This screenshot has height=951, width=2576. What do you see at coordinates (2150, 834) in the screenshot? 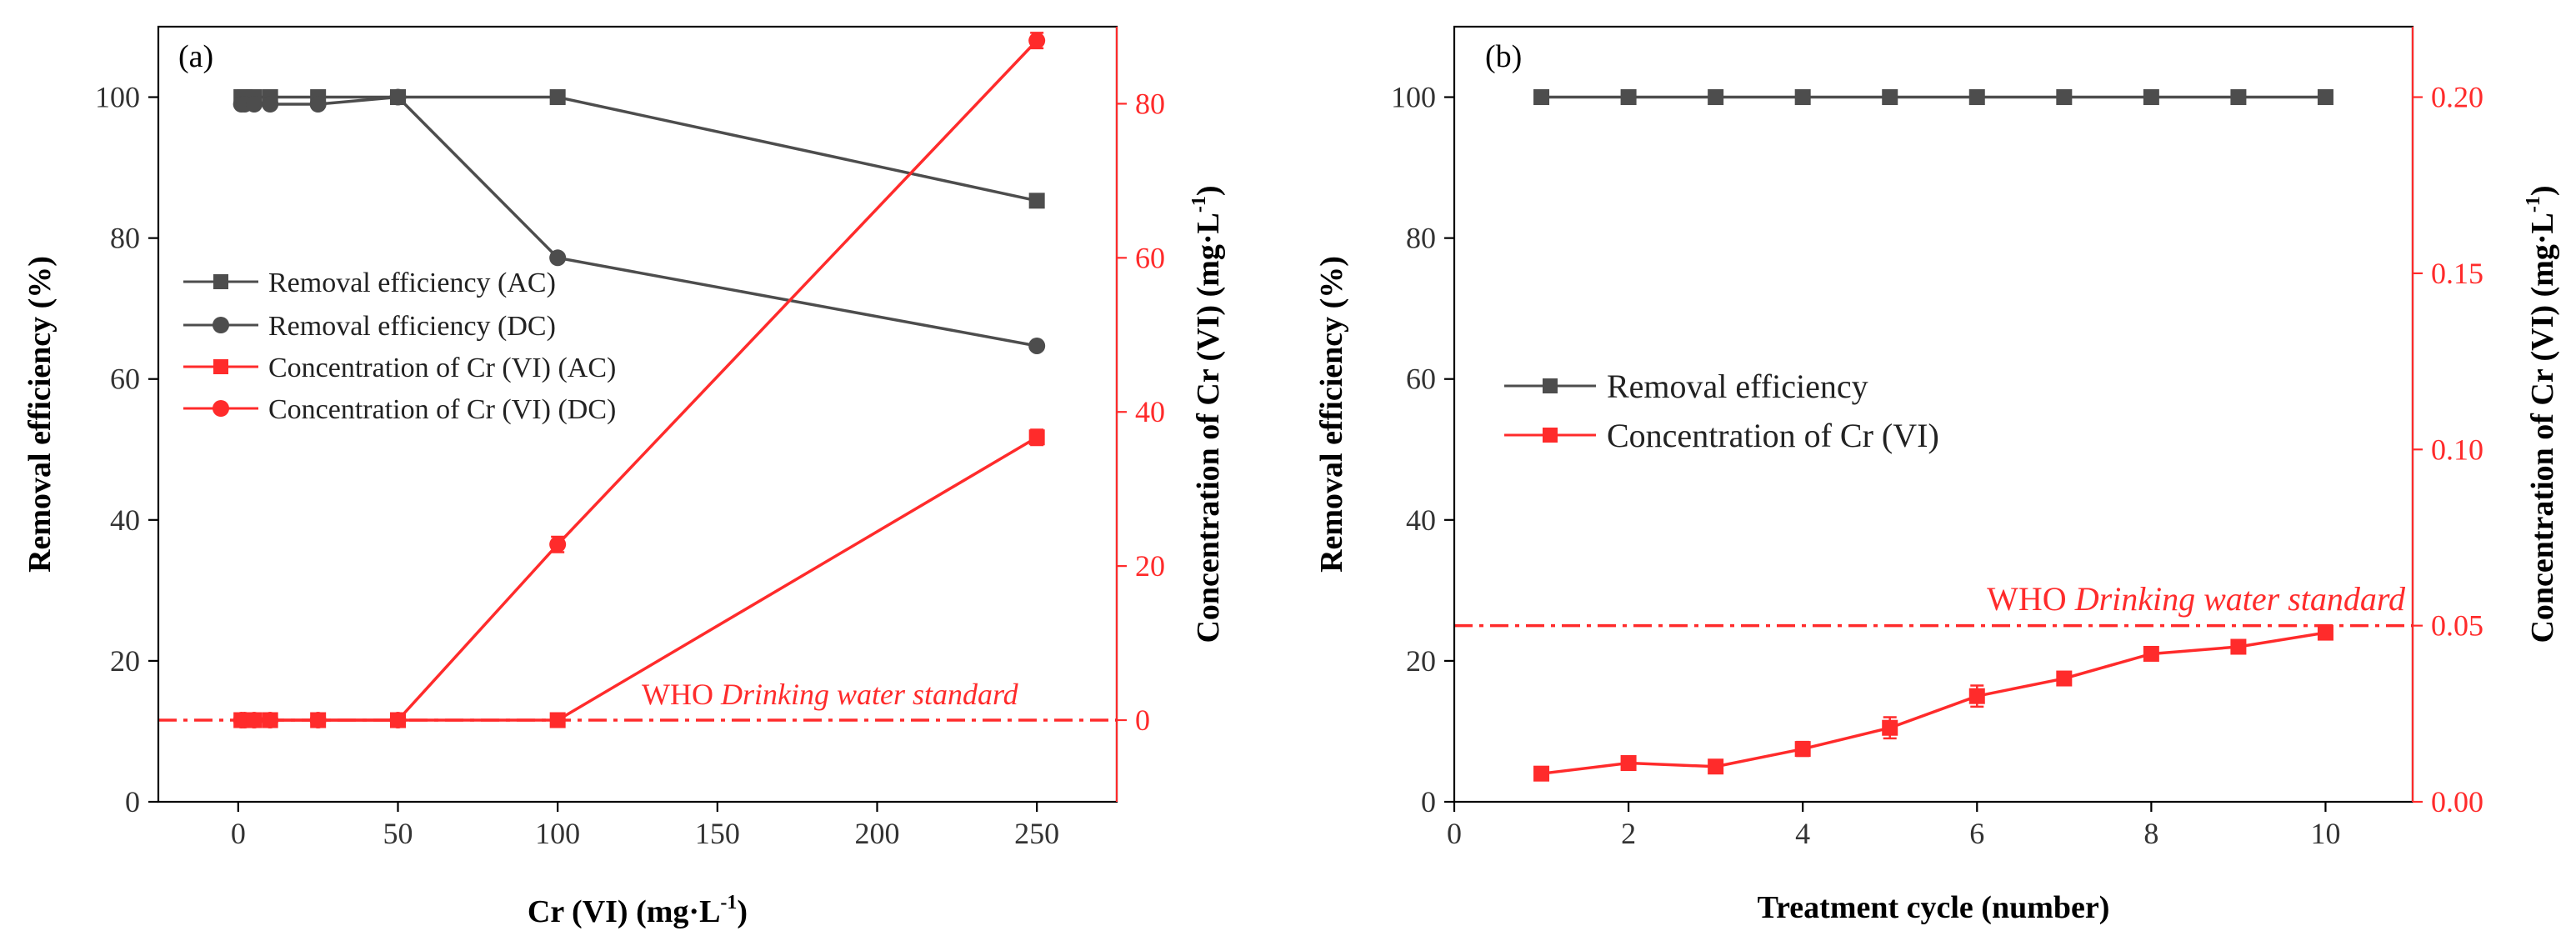
I see `chart-b-x-tick-label: 8` at bounding box center [2150, 834].